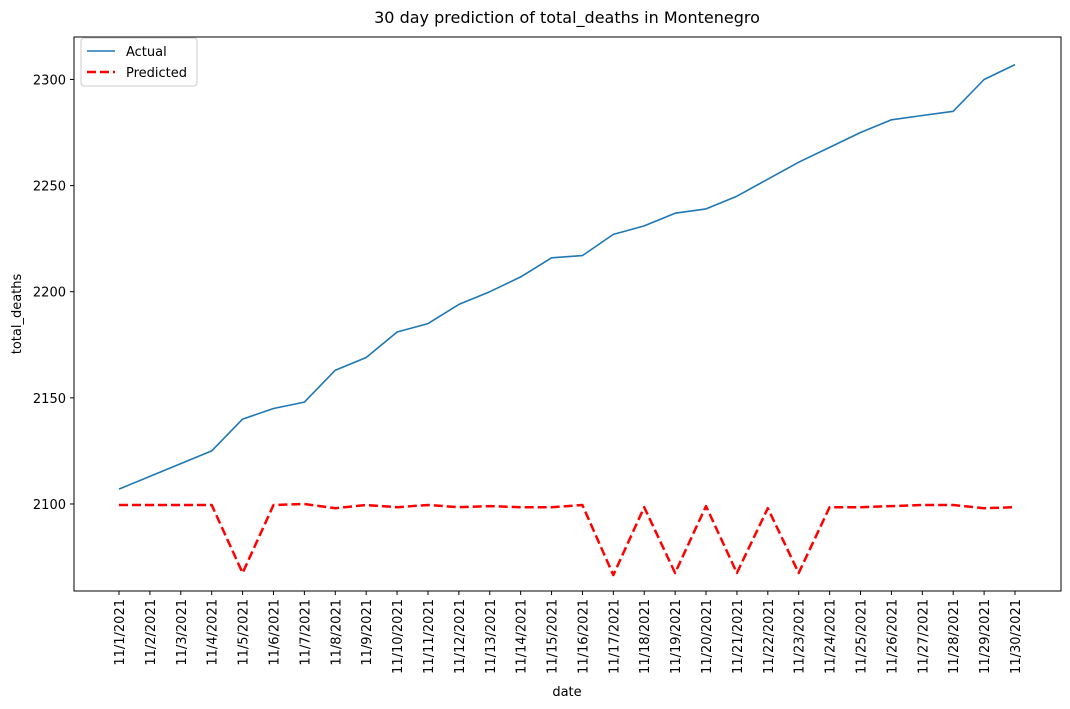 The height and width of the screenshot is (709, 1070). What do you see at coordinates (567, 539) in the screenshot?
I see `series-line-predicted` at bounding box center [567, 539].